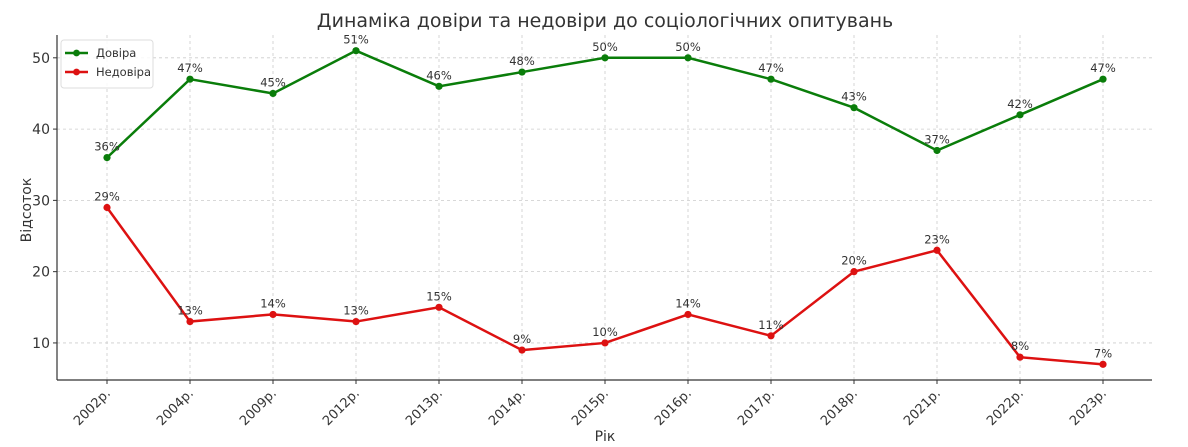 This screenshot has height=447, width=1188. I want to click on x-tick-label: 2022р., so click(1005, 407).